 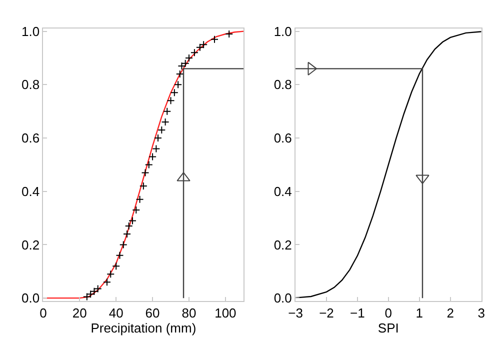 I want to click on x-tick-label: 20, so click(x=79, y=312).